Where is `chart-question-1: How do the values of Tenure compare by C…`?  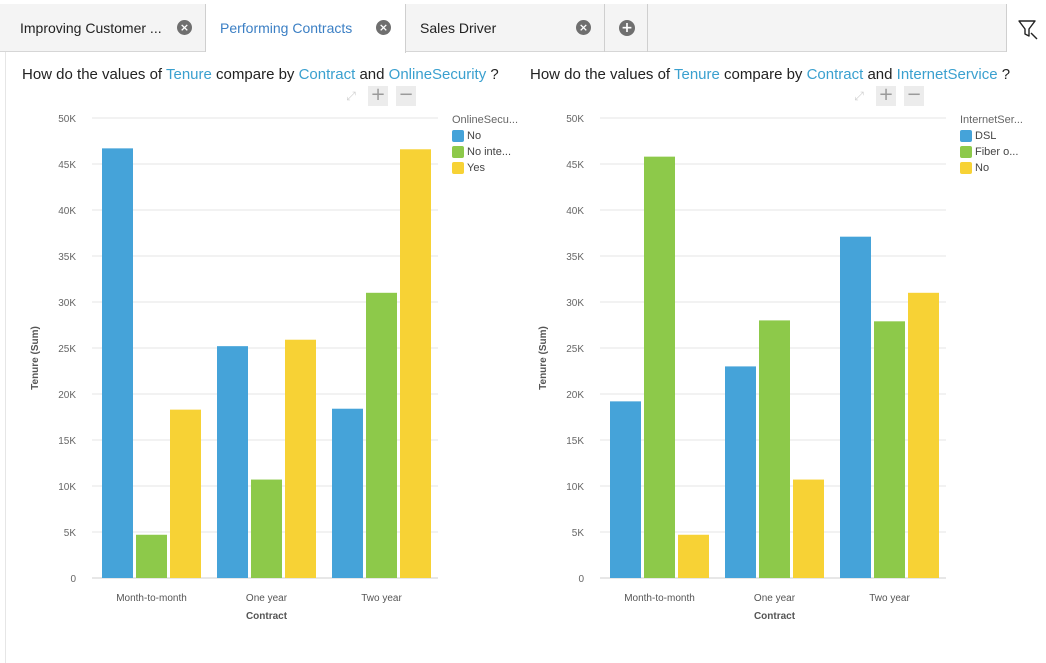
chart-question-1: How do the values of Tenure compare by C… is located at coordinates (260, 74).